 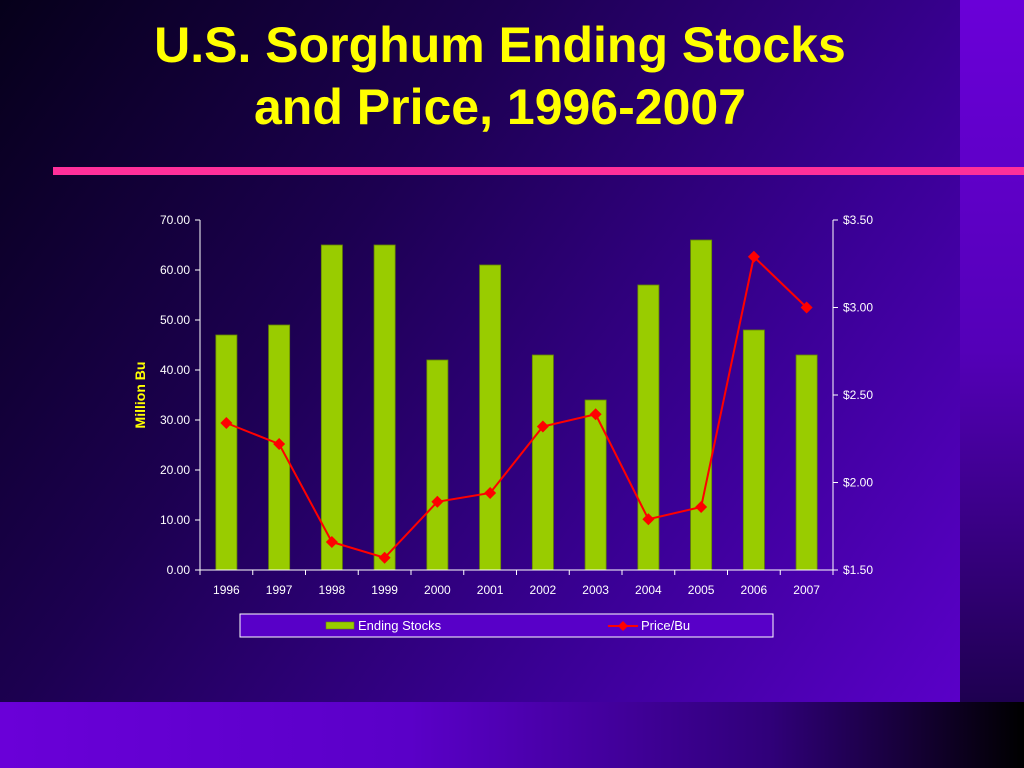 What do you see at coordinates (384, 557) in the screenshot?
I see `marker-price-1999` at bounding box center [384, 557].